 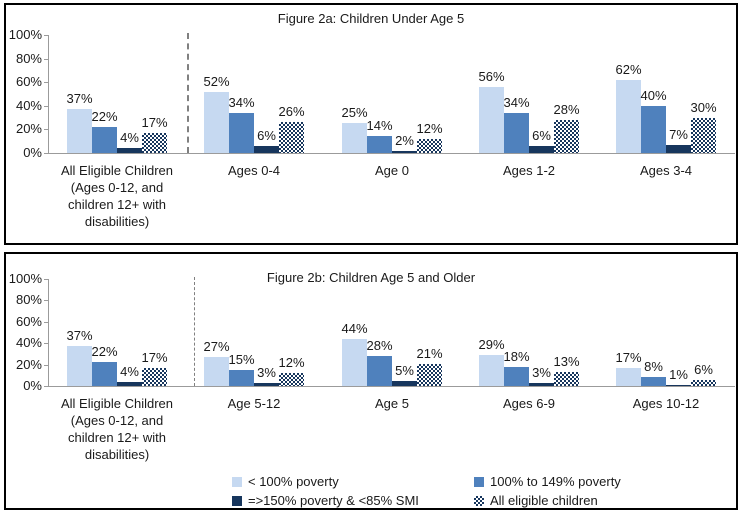 What do you see at coordinates (566, 361) in the screenshot?
I see `data-label: 13%` at bounding box center [566, 361].